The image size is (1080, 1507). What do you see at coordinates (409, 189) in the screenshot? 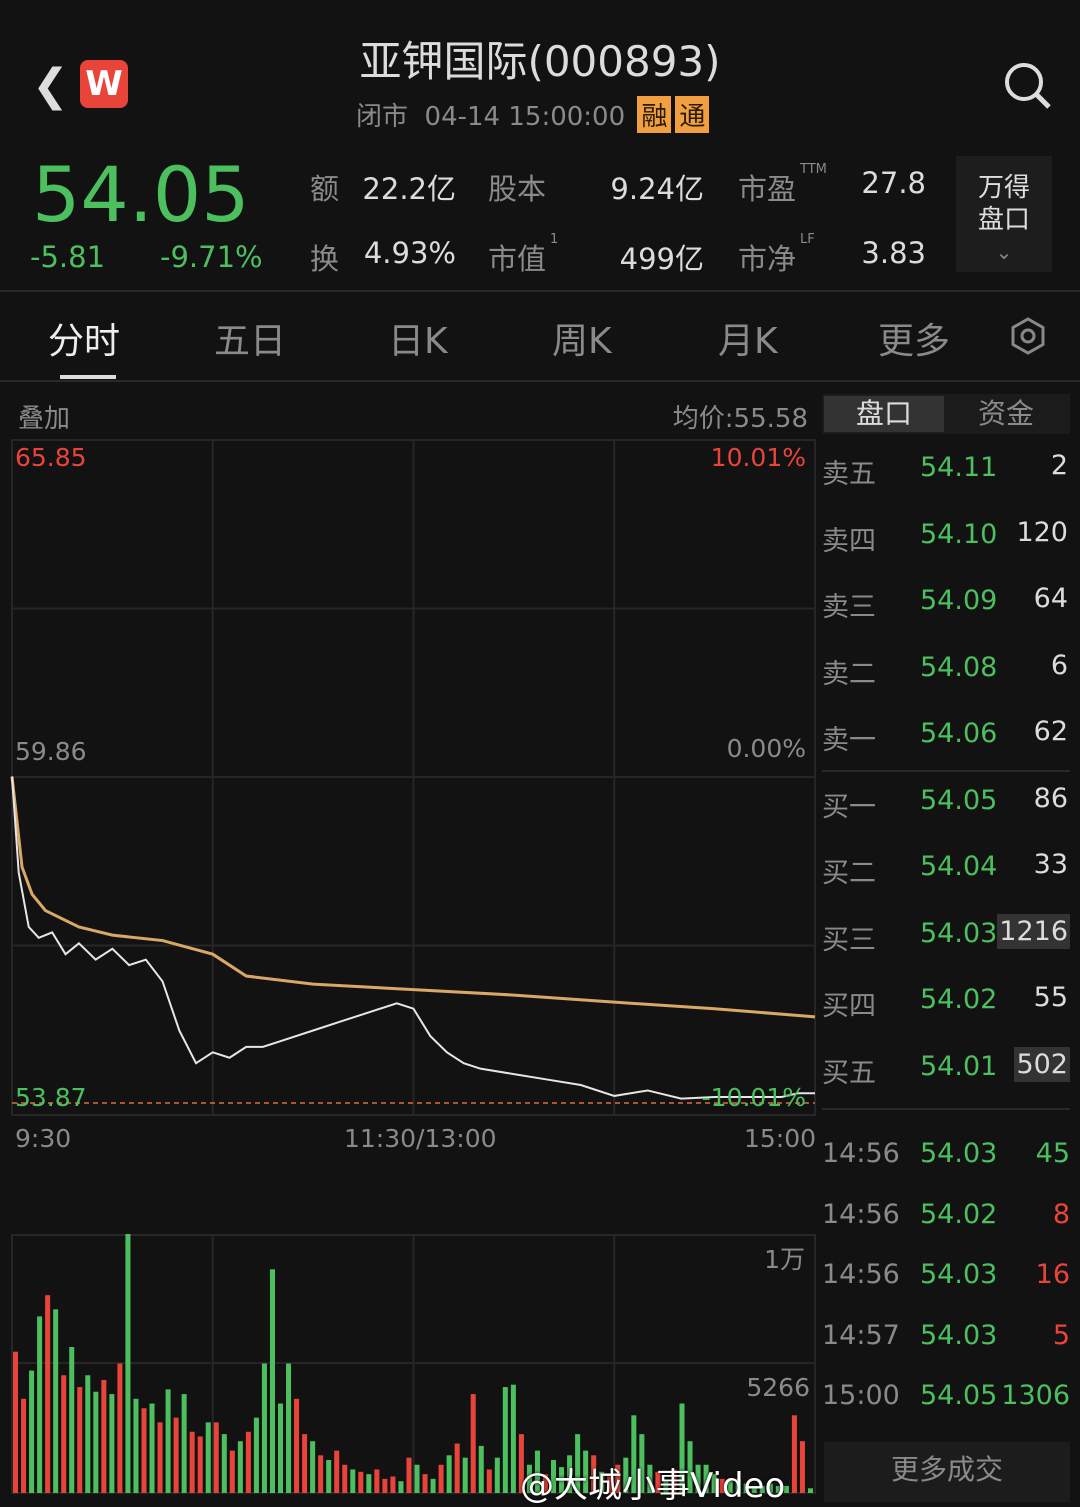
I see `stat-value: 22.2亿` at bounding box center [409, 189].